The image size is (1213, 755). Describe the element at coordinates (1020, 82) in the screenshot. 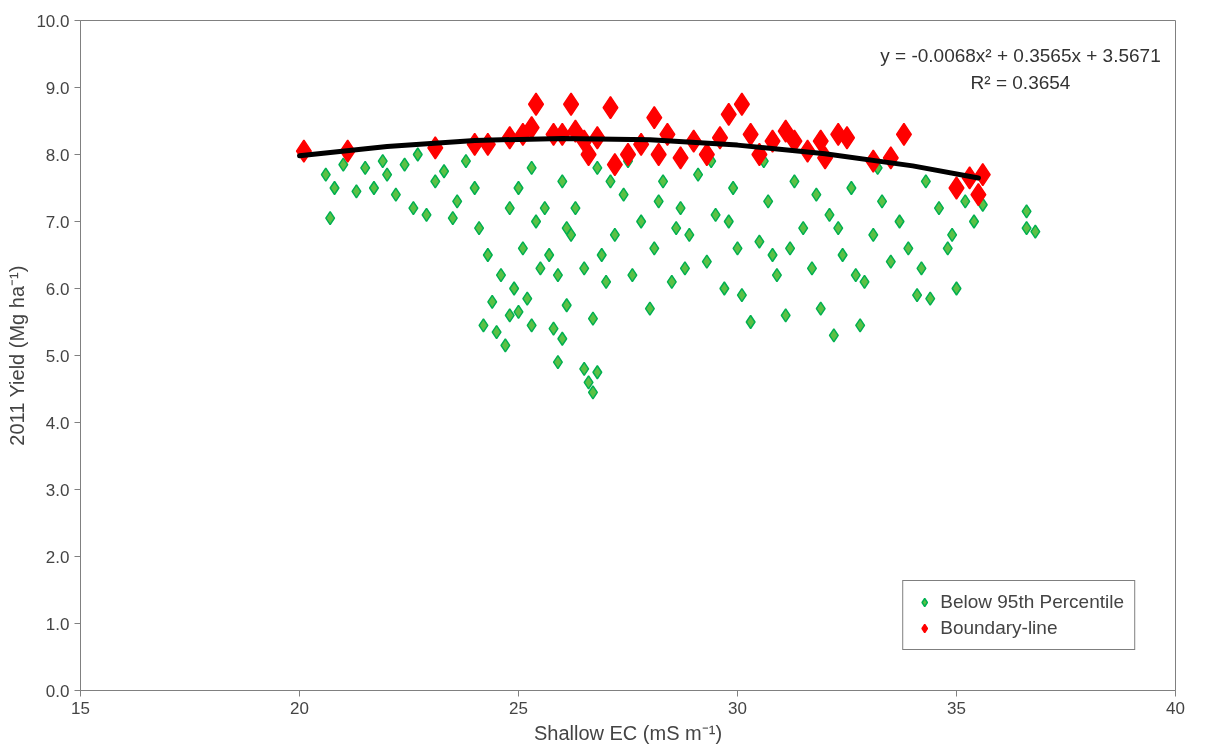

I see `annotation: R² = 0.3654` at that location.